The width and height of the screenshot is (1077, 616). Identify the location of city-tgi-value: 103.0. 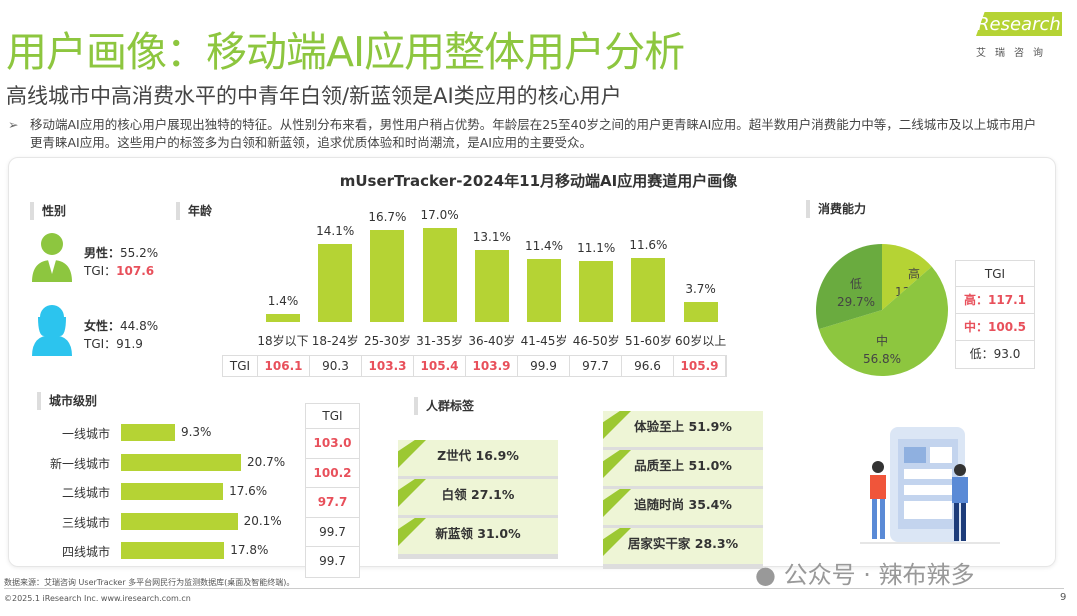
(332, 444).